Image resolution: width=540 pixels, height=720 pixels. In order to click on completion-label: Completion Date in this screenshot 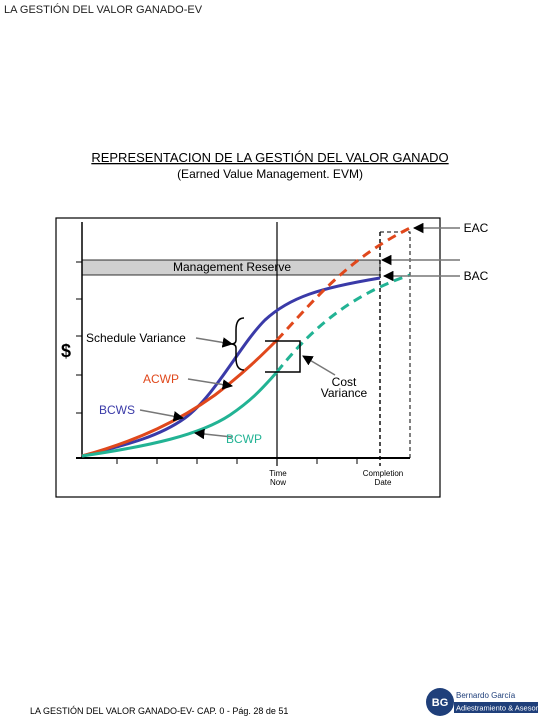, I will do `click(383, 478)`.